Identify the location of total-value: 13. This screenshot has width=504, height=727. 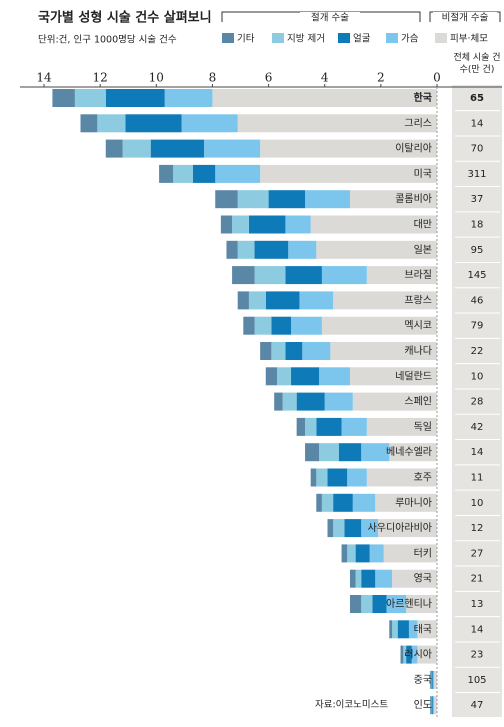
(477, 604).